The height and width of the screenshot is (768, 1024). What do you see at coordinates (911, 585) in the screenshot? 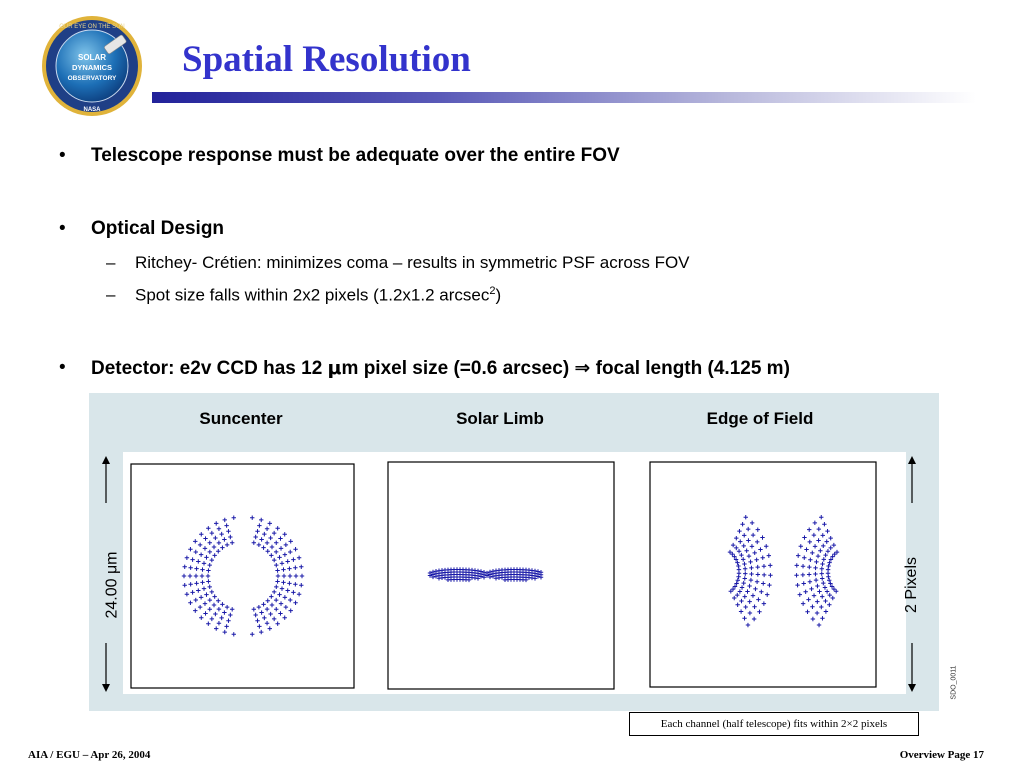
I see `right-dimension-label: 2 Pixels` at bounding box center [911, 585].